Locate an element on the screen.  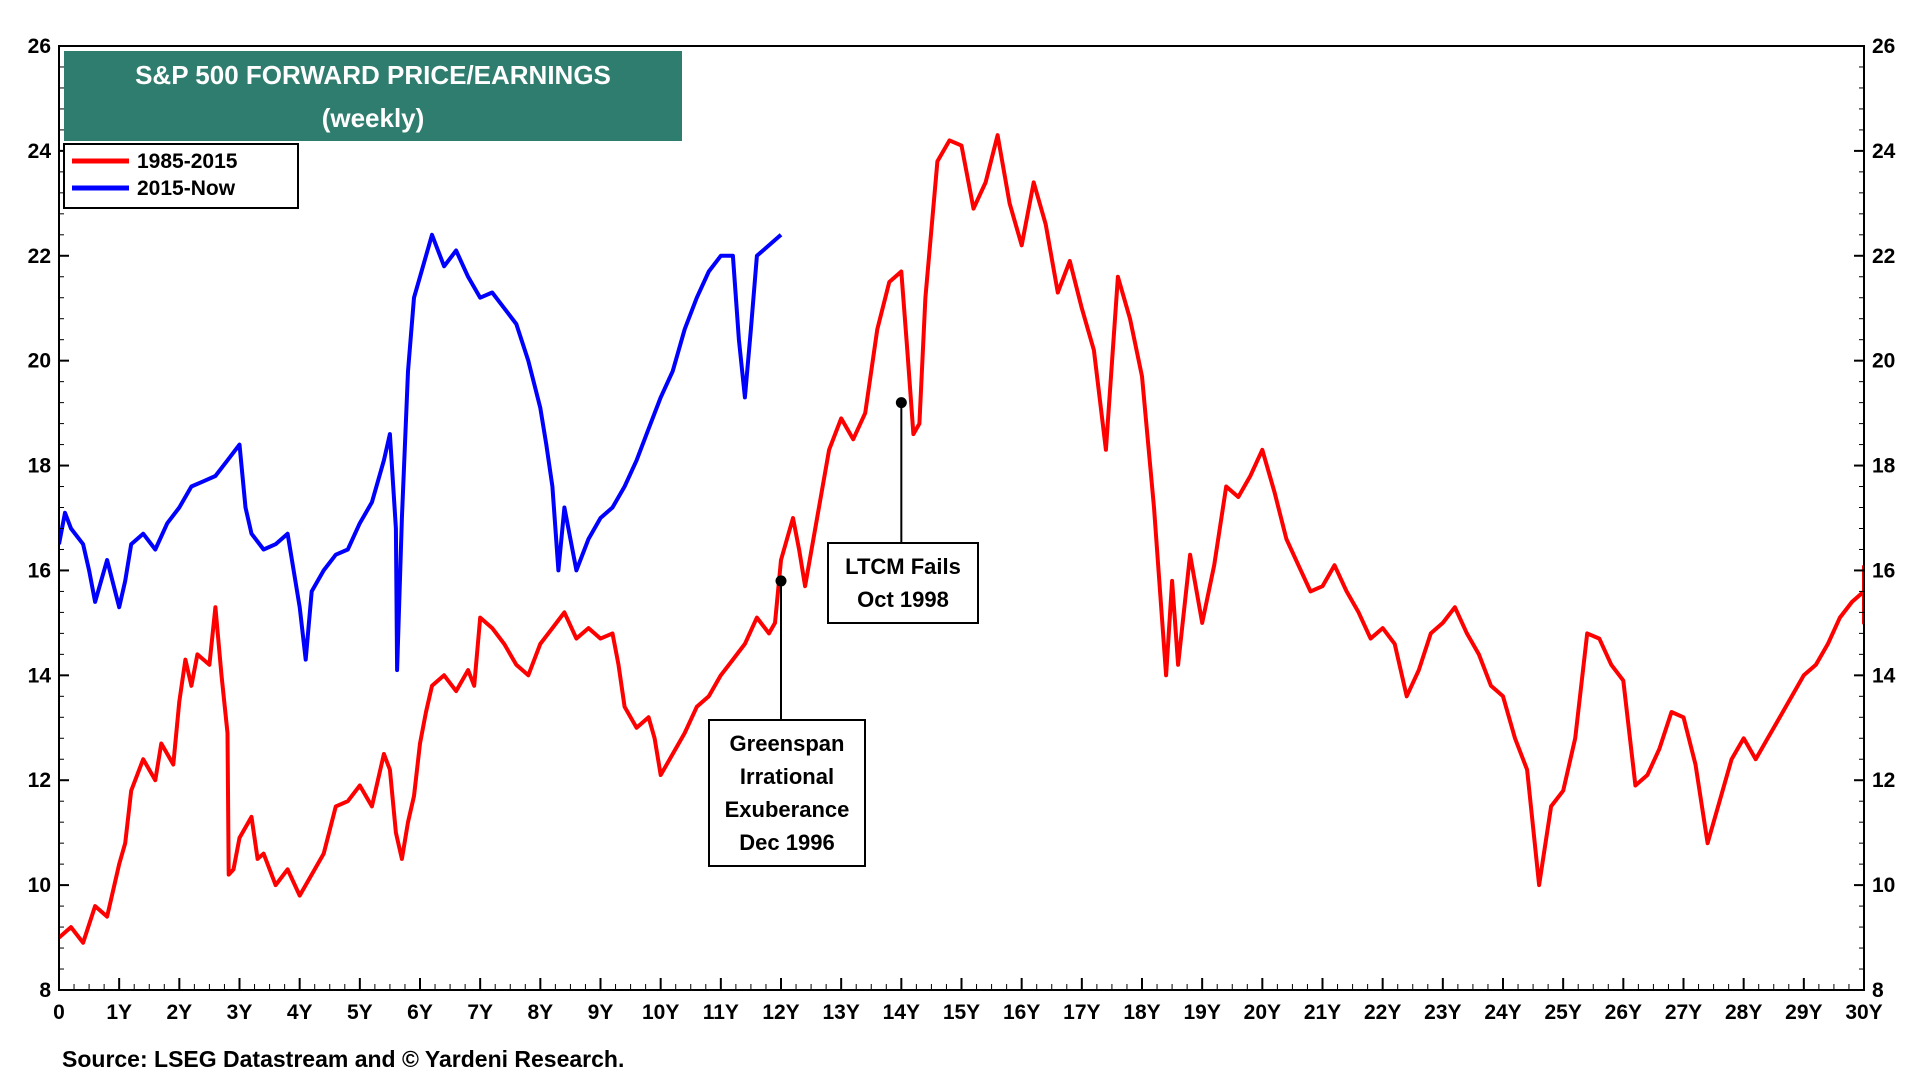
y-tick-label-left: 18 is located at coordinates (40, 466).